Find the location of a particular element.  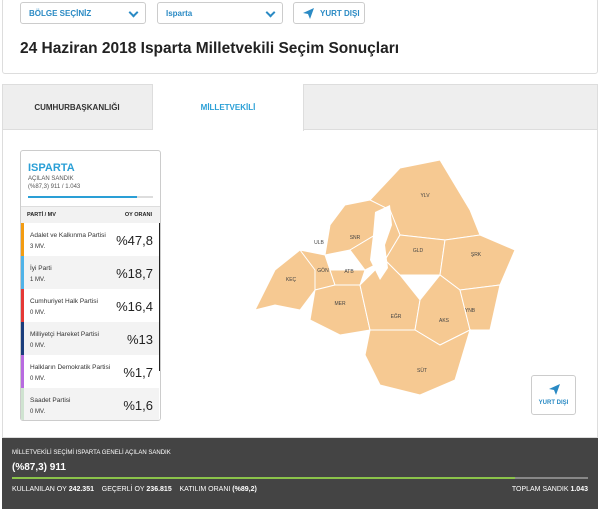

district-label: EĞR is located at coordinates (396, 316).